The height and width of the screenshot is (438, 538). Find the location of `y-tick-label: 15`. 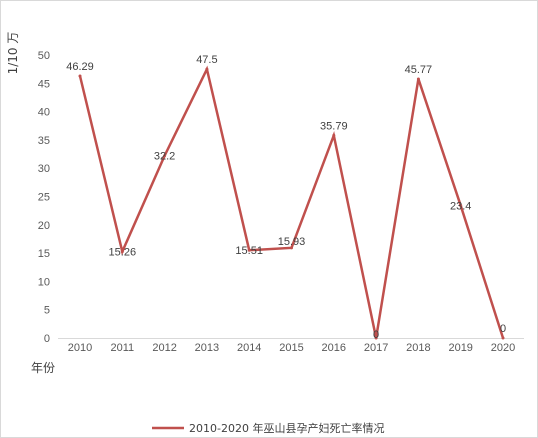

y-tick-label: 15 is located at coordinates (44, 254).